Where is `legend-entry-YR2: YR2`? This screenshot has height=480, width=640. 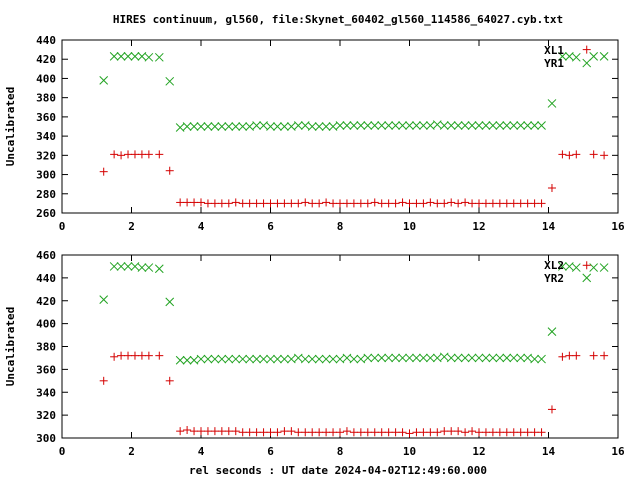
legend-entry-YR2: YR2 is located at coordinates (554, 278).